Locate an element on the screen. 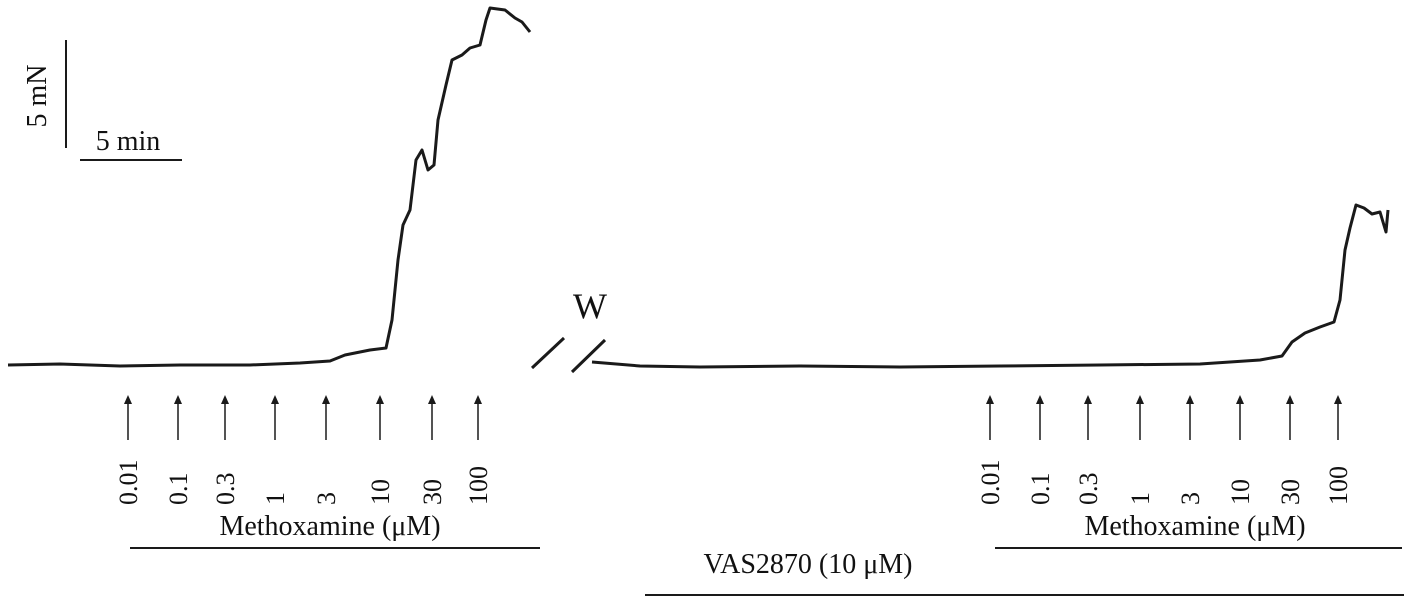 Image resolution: width=1404 pixels, height=598 pixels. pretreatment-label: VAS2870 (10 μM) is located at coordinates (808, 564).